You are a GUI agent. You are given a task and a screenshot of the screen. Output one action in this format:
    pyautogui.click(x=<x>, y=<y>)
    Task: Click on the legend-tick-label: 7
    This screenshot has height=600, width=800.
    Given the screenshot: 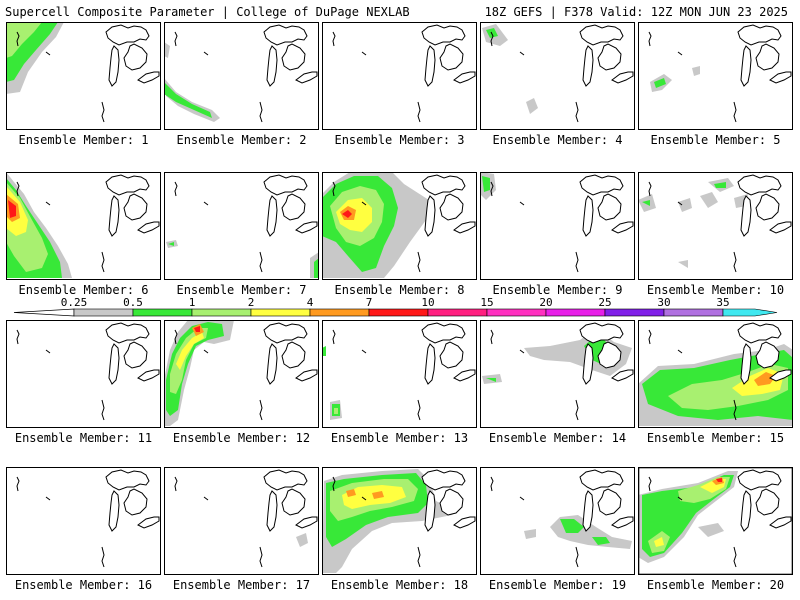 What is the action you would take?
    pyautogui.click(x=369, y=302)
    